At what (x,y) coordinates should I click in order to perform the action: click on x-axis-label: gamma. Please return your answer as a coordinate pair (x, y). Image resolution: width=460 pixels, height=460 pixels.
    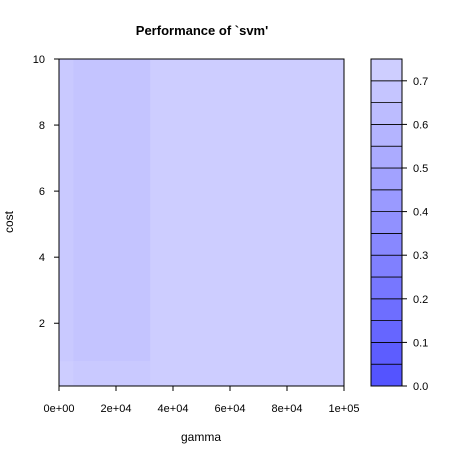
    Looking at the image, I should click on (201, 437).